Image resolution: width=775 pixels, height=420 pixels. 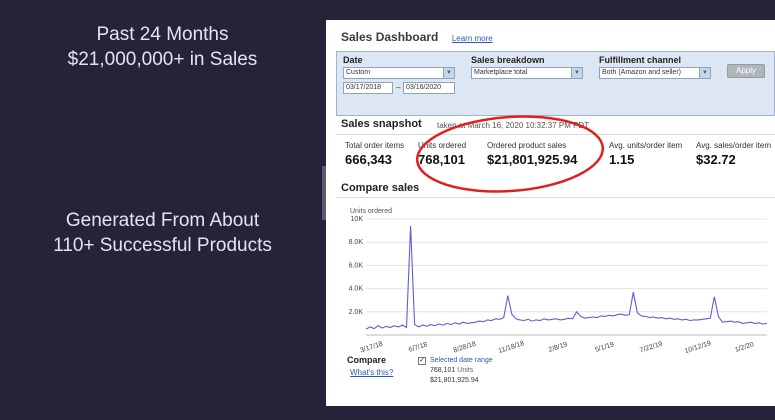 What do you see at coordinates (372, 372) in the screenshot?
I see `whats-this-link: What's this?` at bounding box center [372, 372].